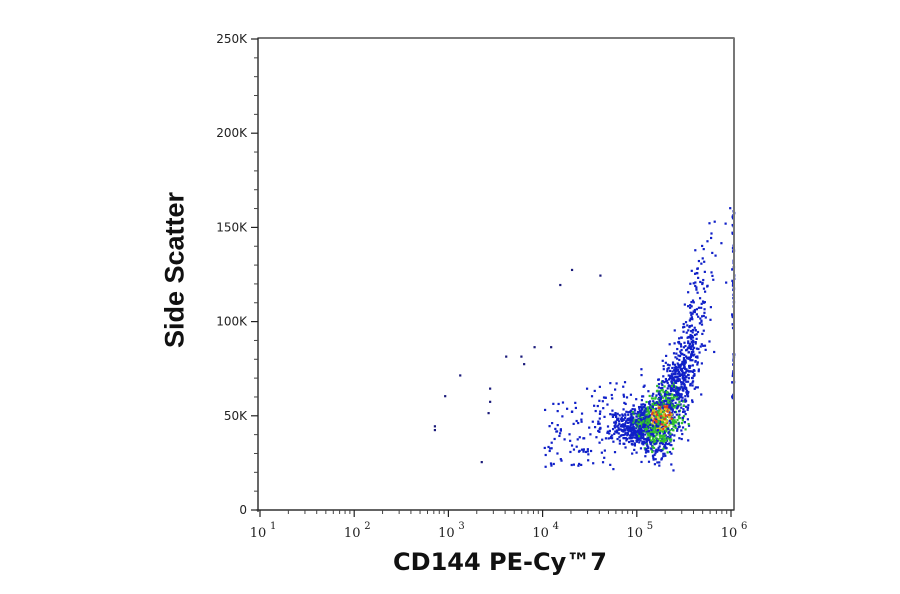 The height and width of the screenshot is (594, 900). I want to click on svg-text: 4, so click(556, 526).